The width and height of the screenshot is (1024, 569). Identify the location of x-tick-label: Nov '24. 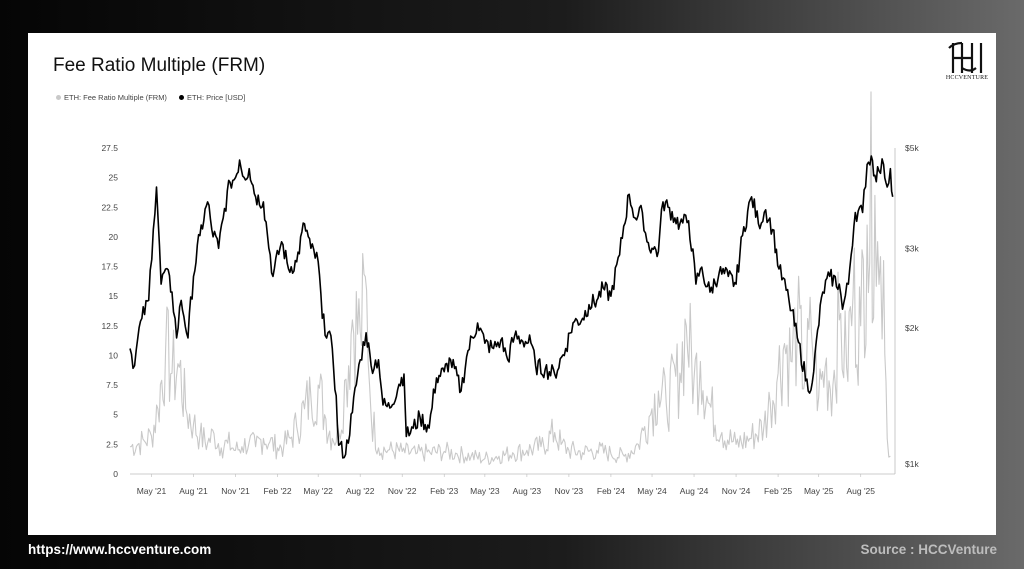
(736, 491).